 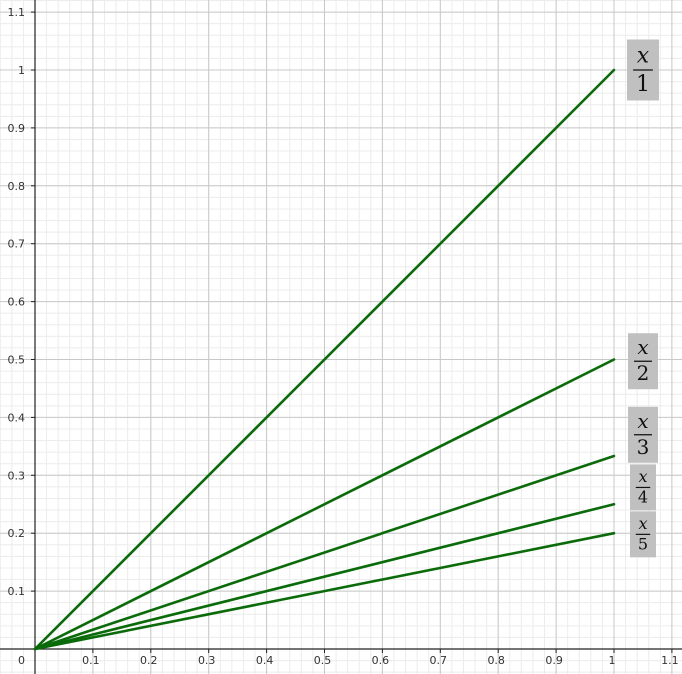 I want to click on label-denominator: 1, so click(x=643, y=84).